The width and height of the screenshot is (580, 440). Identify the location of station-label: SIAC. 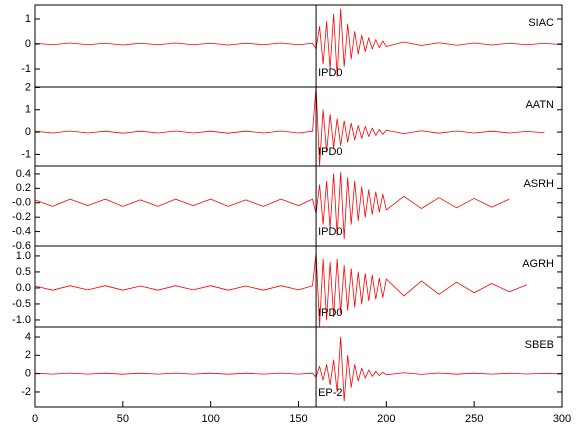
(541, 23).